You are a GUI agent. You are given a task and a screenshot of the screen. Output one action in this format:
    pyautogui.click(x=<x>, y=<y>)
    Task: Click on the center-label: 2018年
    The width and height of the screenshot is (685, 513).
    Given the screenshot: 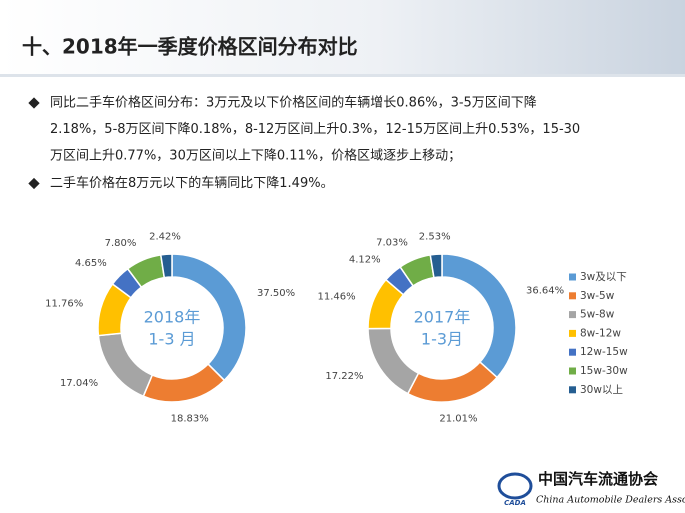 What is the action you would take?
    pyautogui.click(x=172, y=317)
    